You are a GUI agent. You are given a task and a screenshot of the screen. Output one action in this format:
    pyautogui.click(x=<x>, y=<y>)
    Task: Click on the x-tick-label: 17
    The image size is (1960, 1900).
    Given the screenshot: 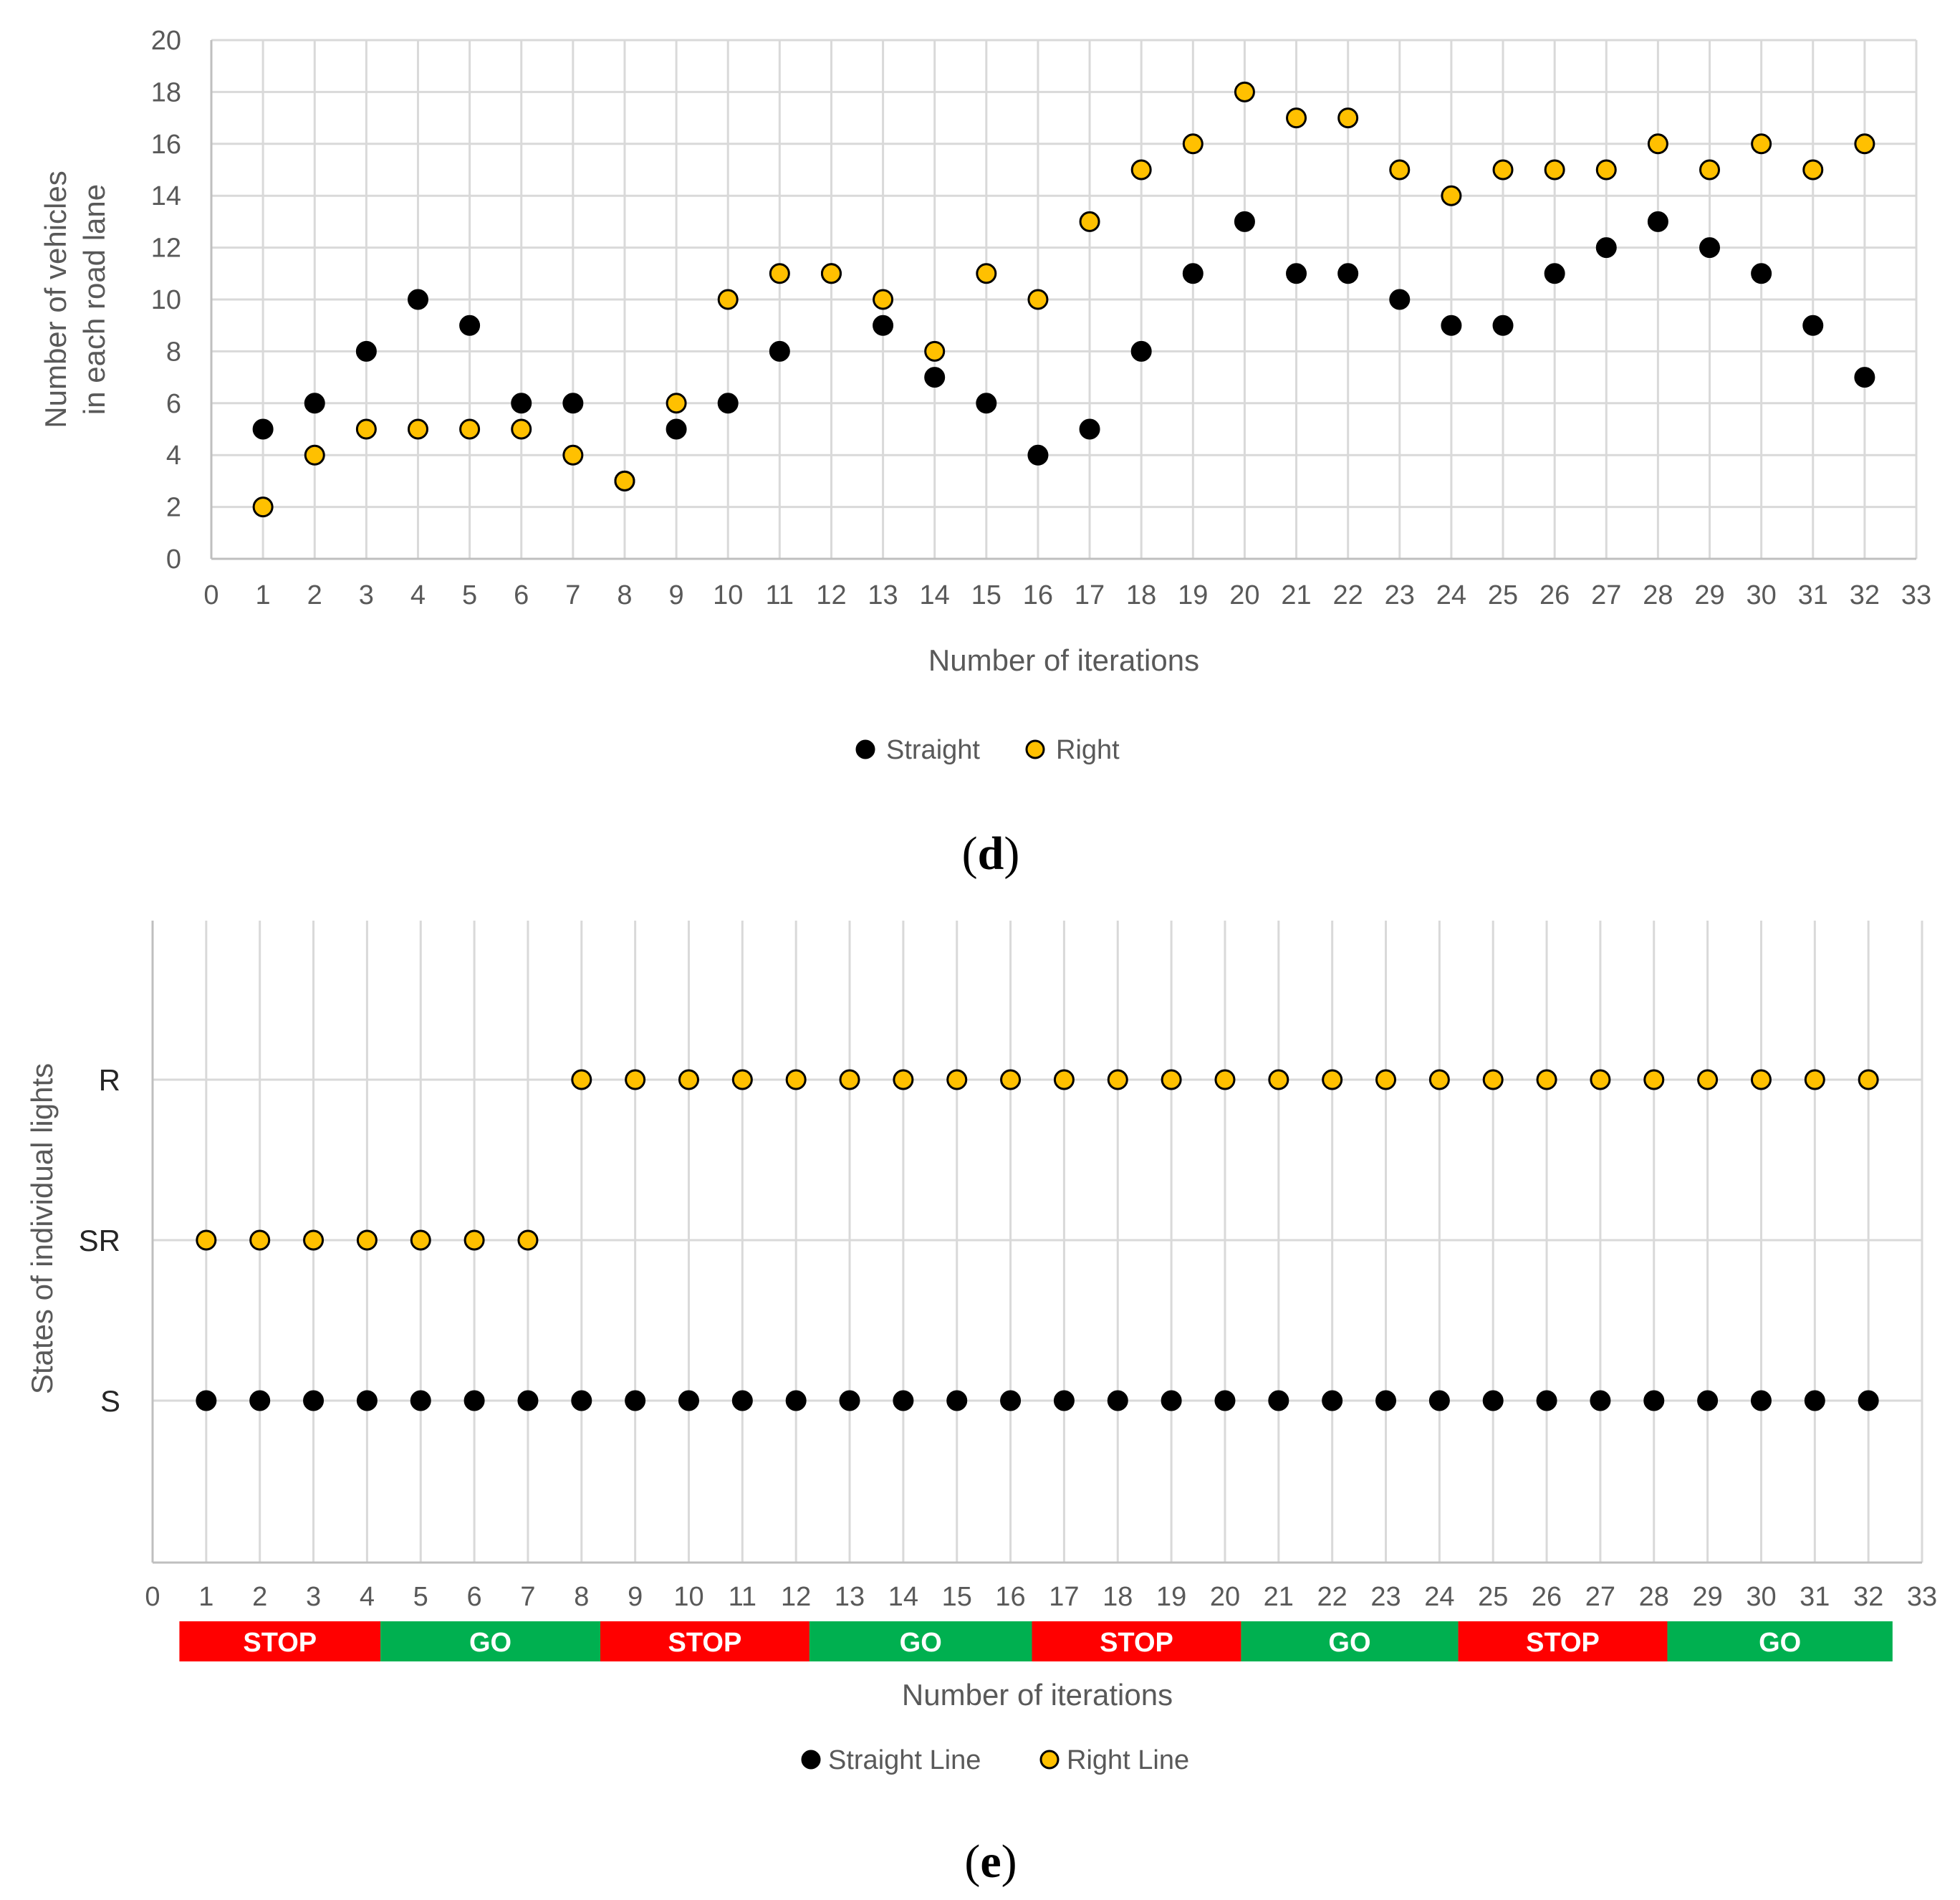 What is the action you would take?
    pyautogui.click(x=1064, y=1597)
    